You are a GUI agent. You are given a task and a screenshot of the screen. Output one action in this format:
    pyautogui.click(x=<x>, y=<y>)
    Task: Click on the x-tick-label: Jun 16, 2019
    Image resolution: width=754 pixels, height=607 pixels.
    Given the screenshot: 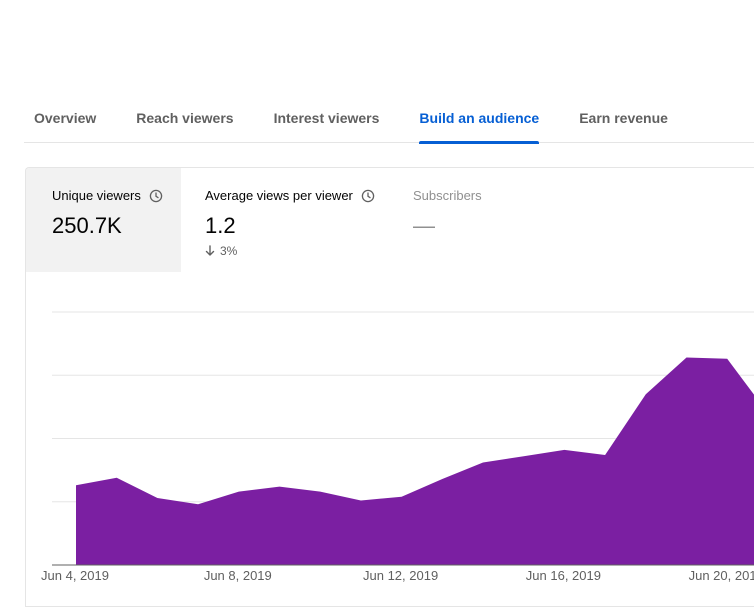 What is the action you would take?
    pyautogui.click(x=563, y=575)
    